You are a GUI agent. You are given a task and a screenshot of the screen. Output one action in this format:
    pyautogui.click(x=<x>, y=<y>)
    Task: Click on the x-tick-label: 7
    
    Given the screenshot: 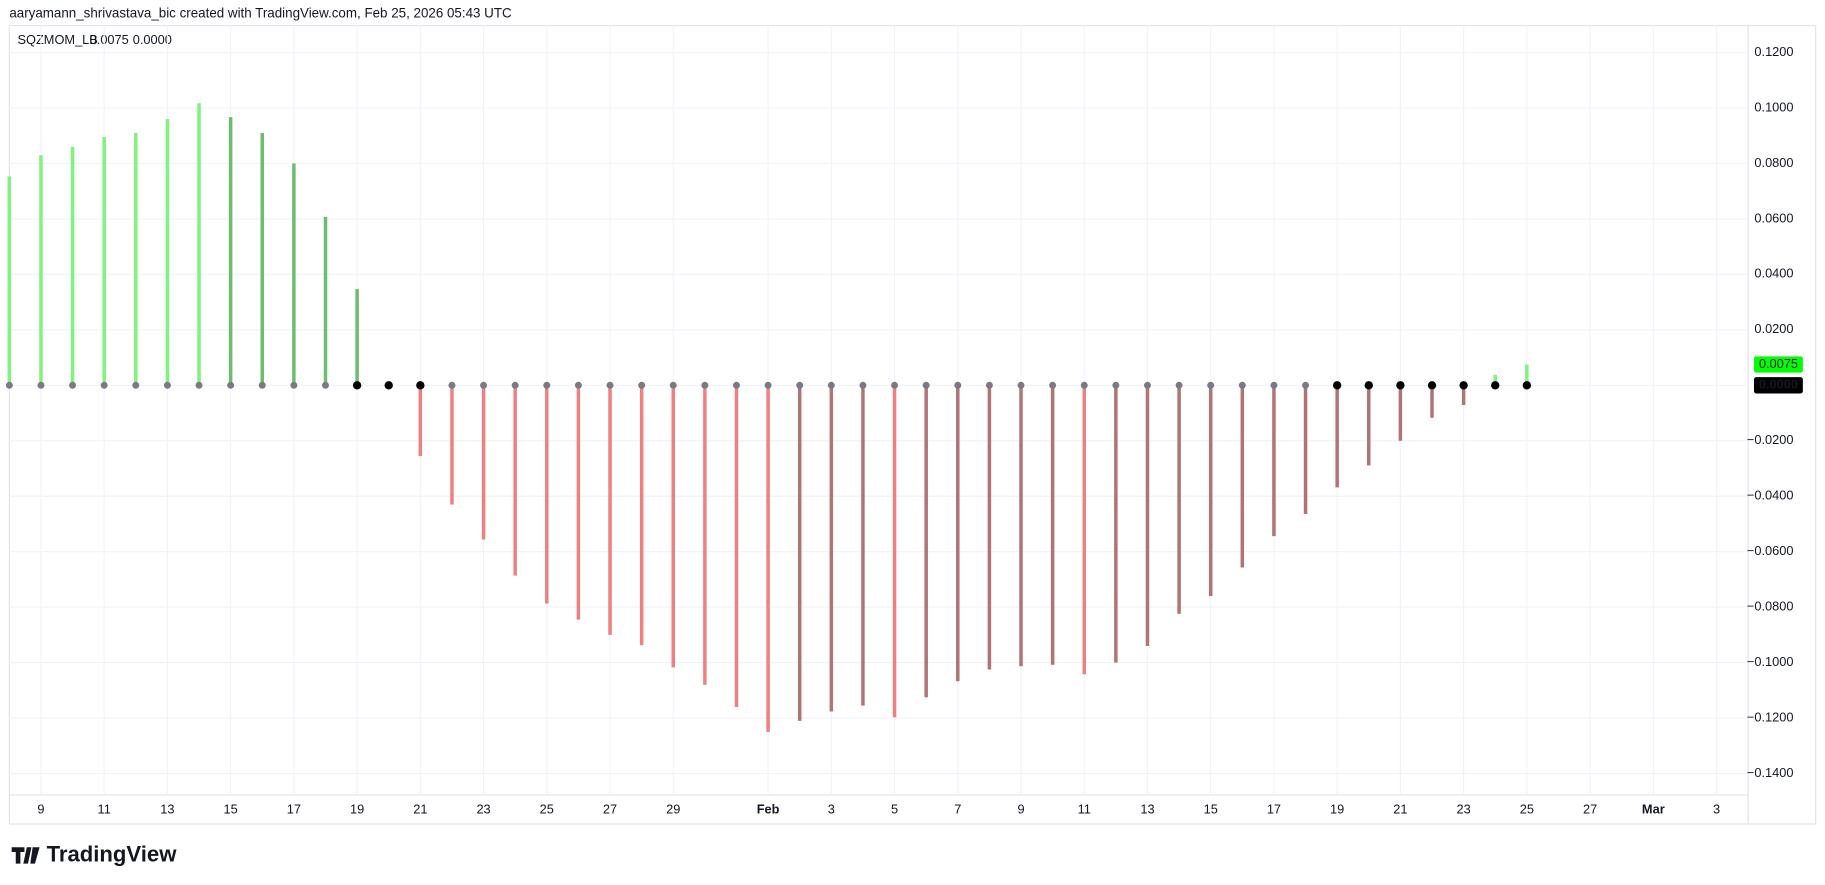 What is the action you would take?
    pyautogui.click(x=957, y=808)
    